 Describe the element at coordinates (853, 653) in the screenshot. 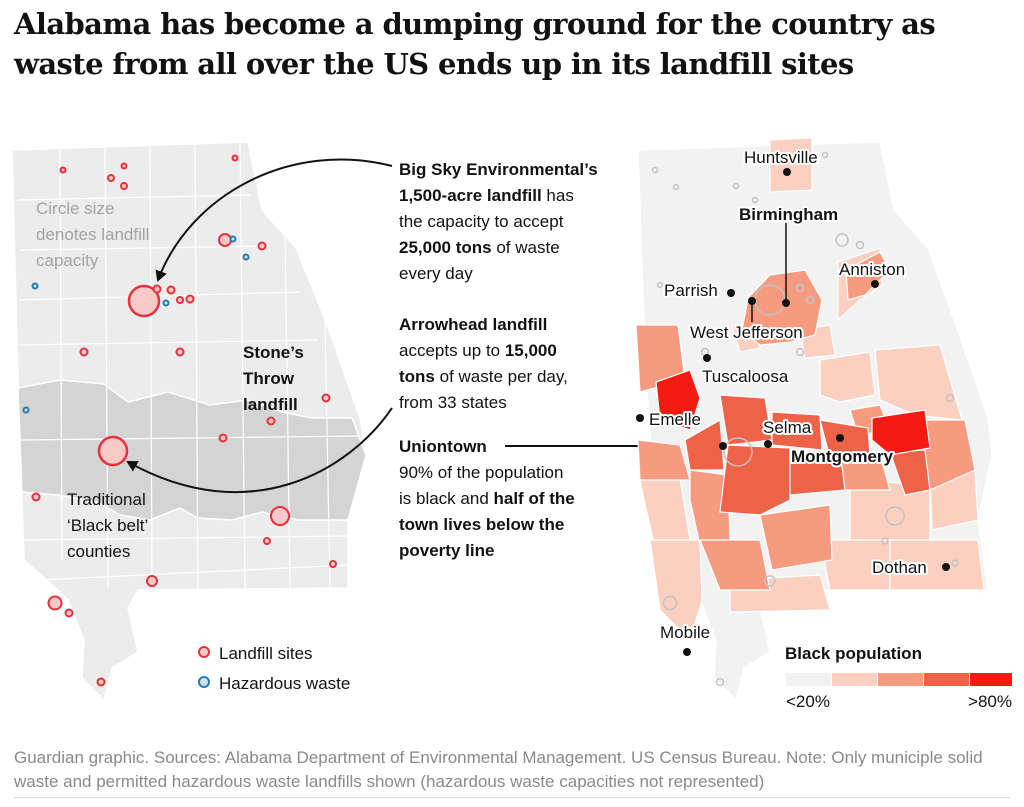

I see `legend-title: Black population` at that location.